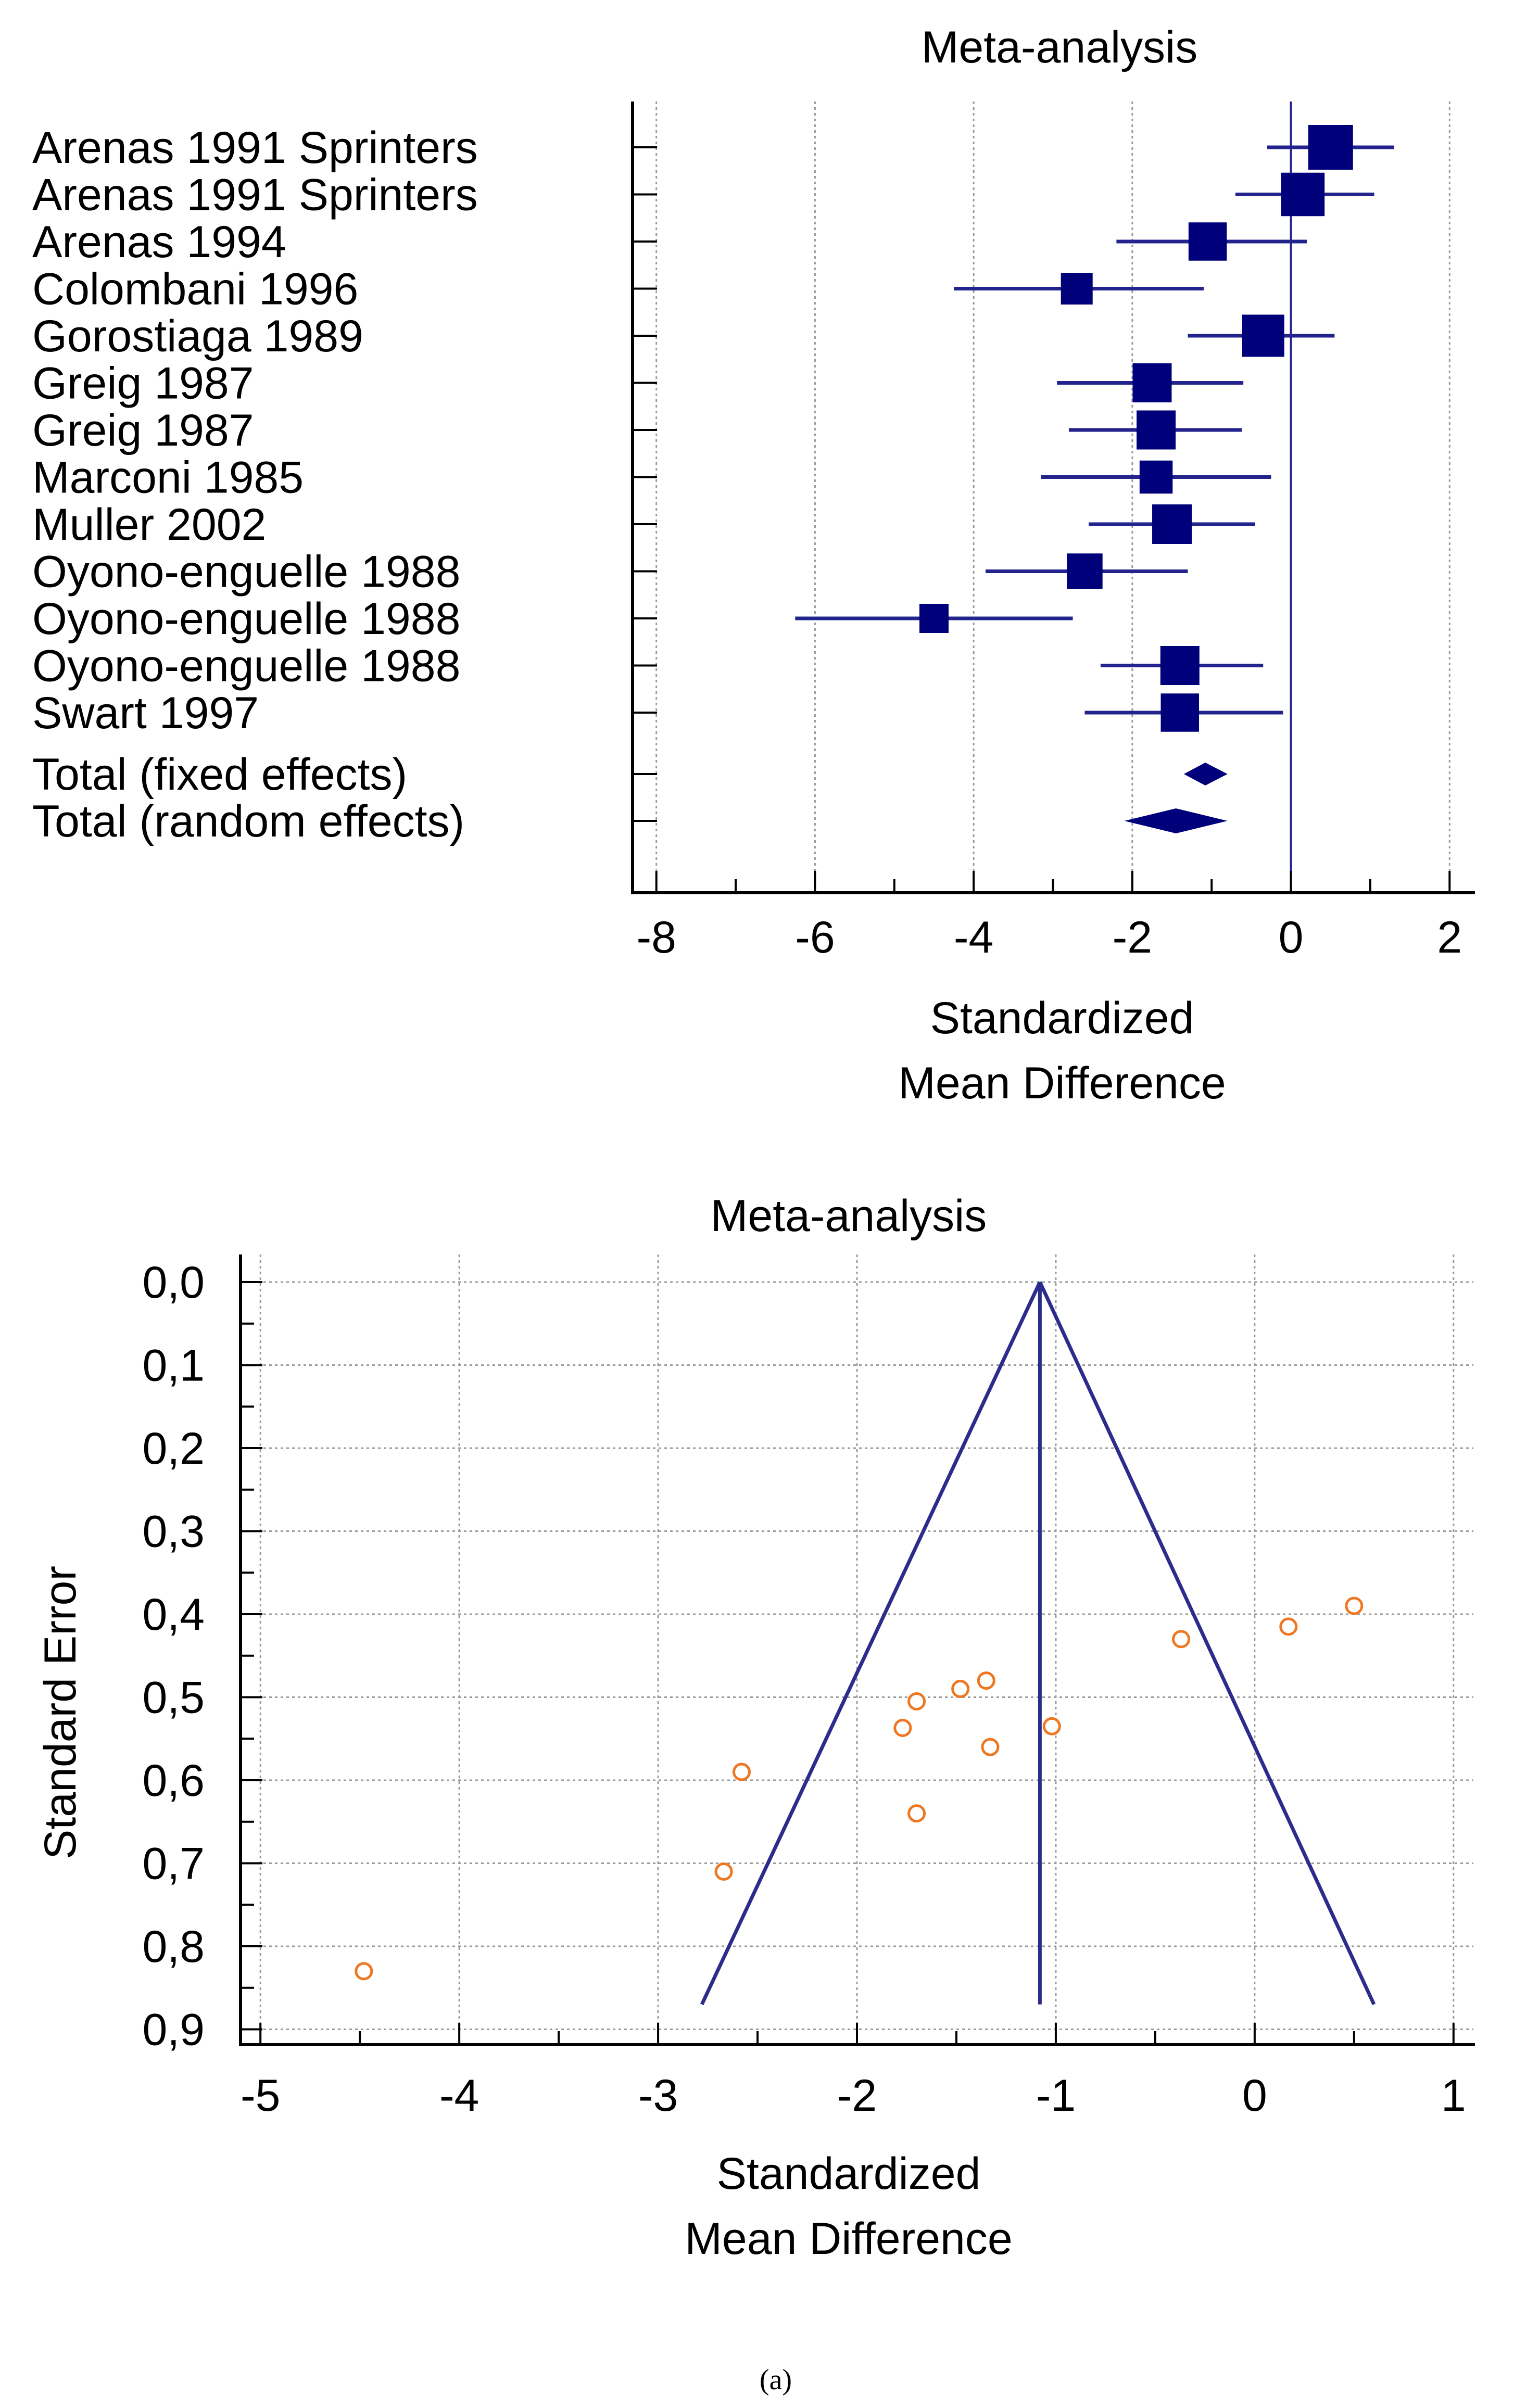 Image resolution: width=1514 pixels, height=2408 pixels. What do you see at coordinates (1132, 937) in the screenshot?
I see `forest-x-tick-label: -2` at bounding box center [1132, 937].